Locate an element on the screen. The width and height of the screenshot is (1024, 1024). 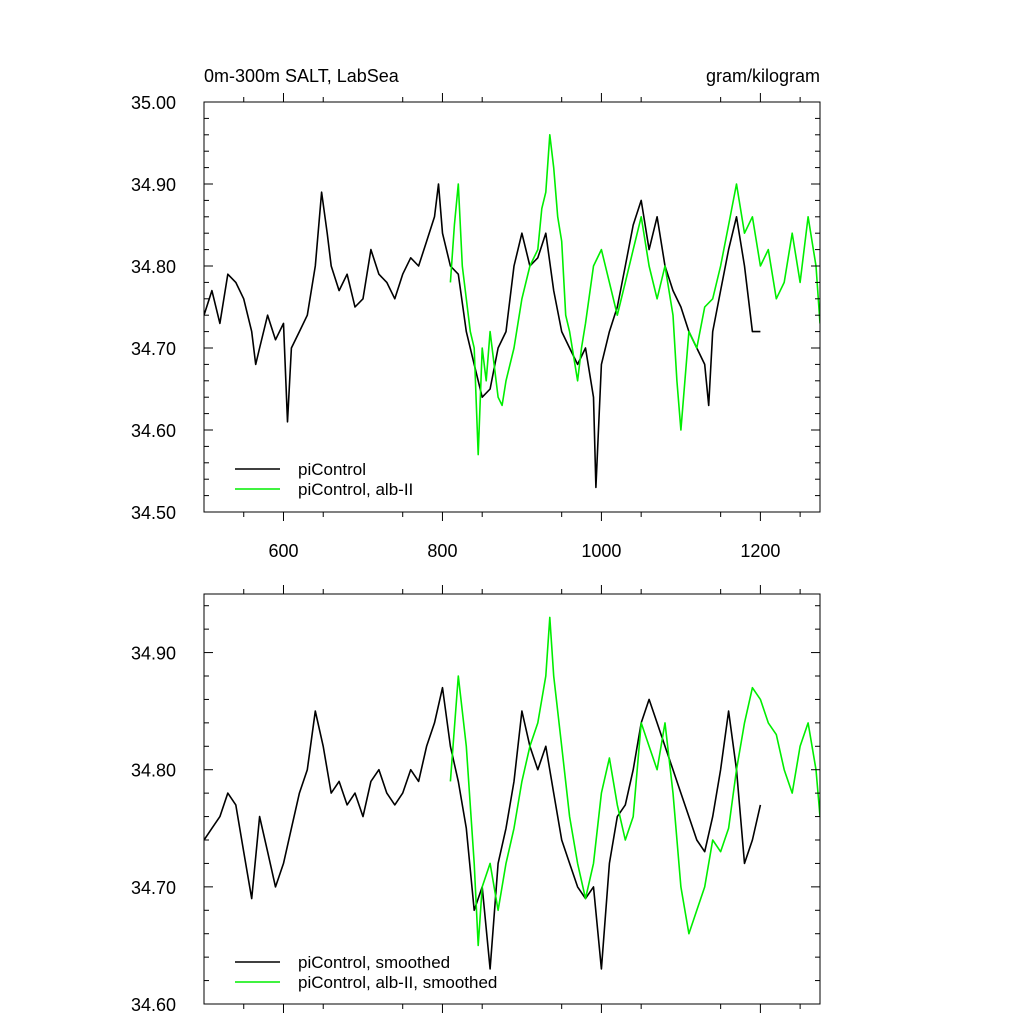
bottom-ytick-label: 34.90 is located at coordinates (153, 654).